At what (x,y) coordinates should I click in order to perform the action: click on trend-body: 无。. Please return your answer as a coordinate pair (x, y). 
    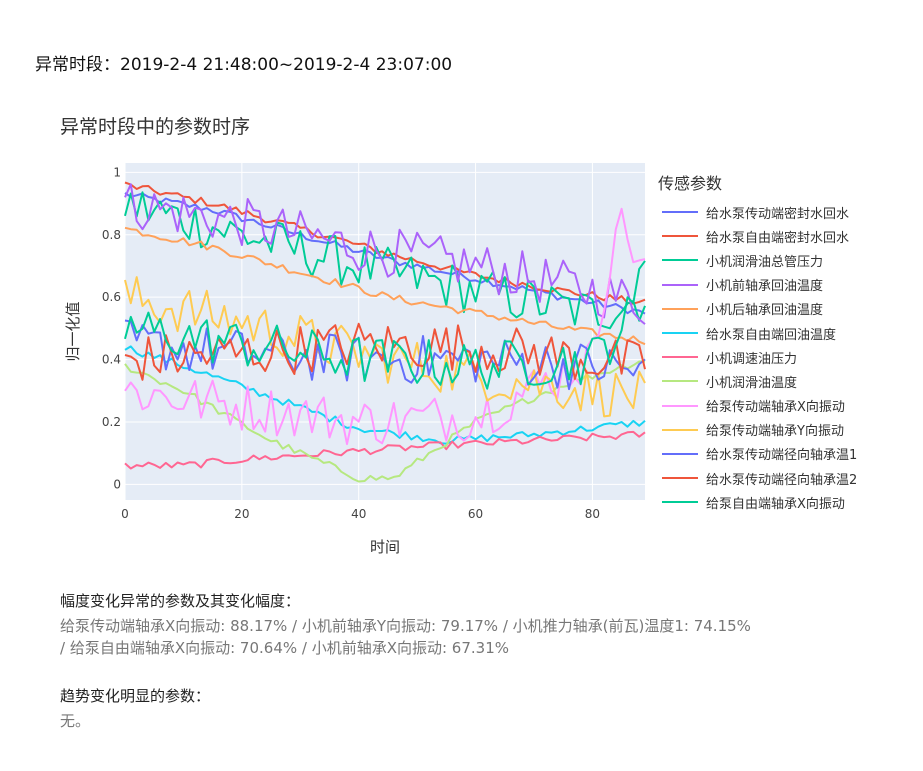
    Looking at the image, I should click on (75, 721).